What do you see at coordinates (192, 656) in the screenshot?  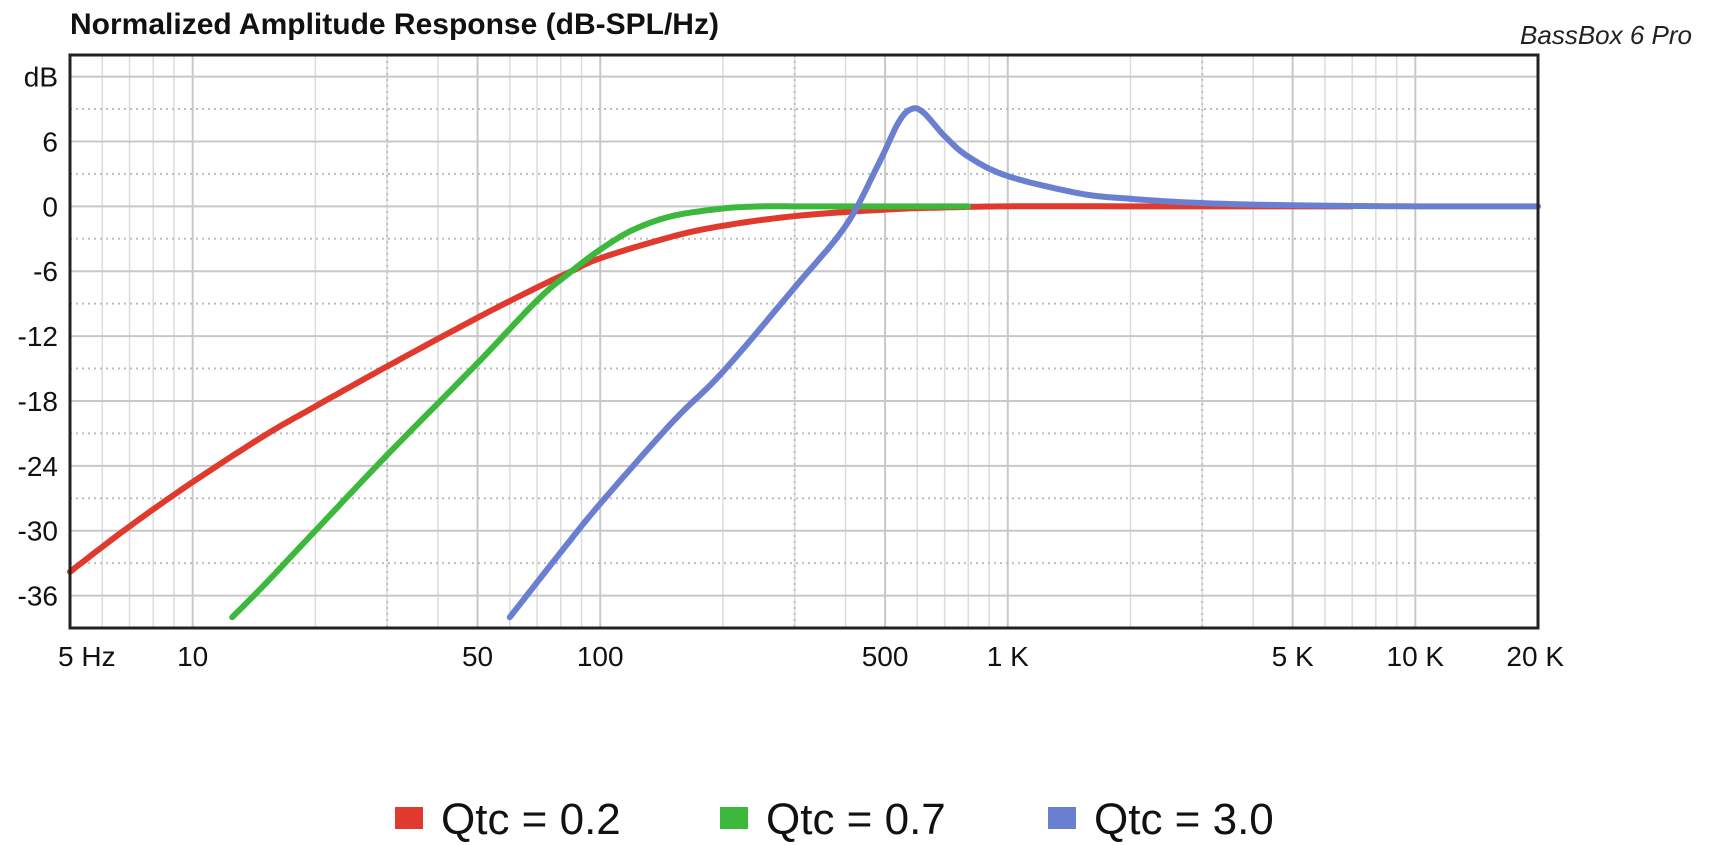 I see `x-tick-label: 10` at bounding box center [192, 656].